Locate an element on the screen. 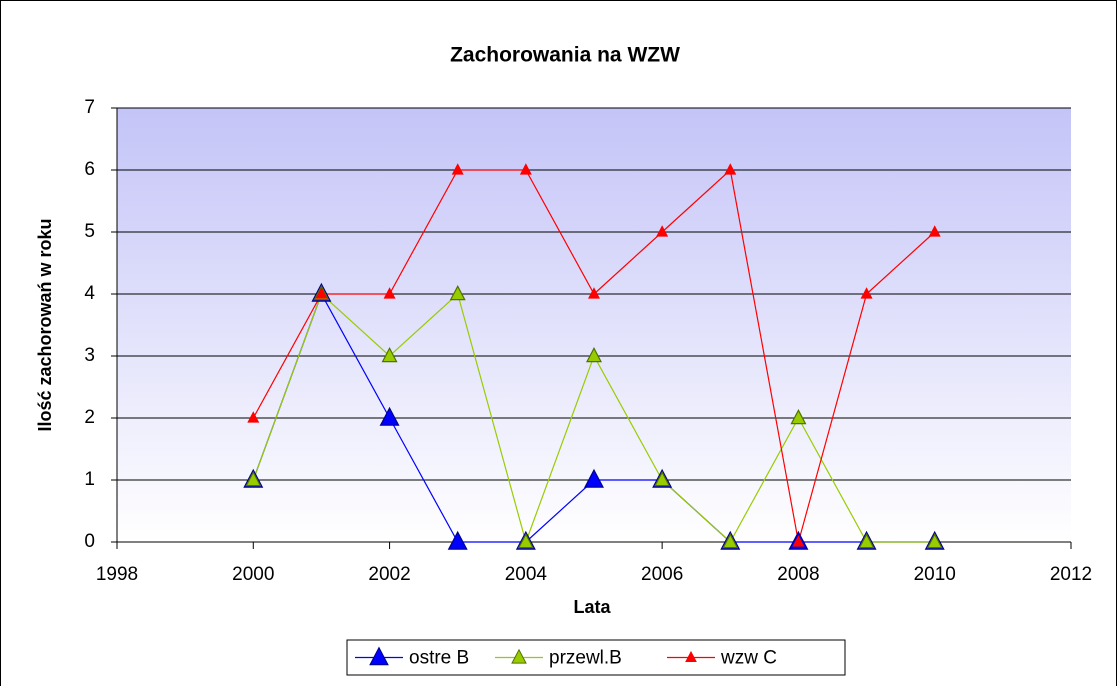 Image resolution: width=1118 pixels, height=691 pixels. y-tick-label: 7 is located at coordinates (89, 107).